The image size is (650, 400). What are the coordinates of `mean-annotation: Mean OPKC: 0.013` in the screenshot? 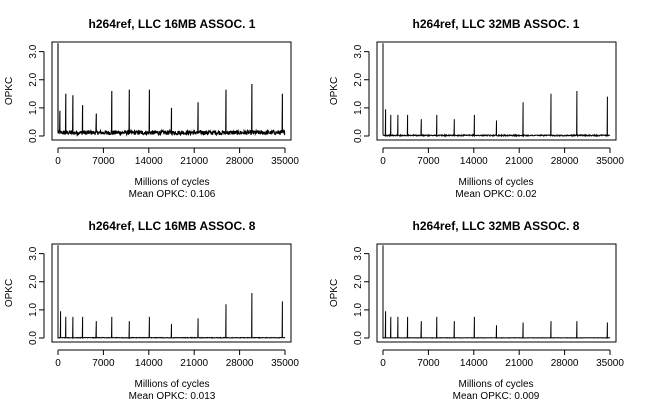 It's located at (172, 395).